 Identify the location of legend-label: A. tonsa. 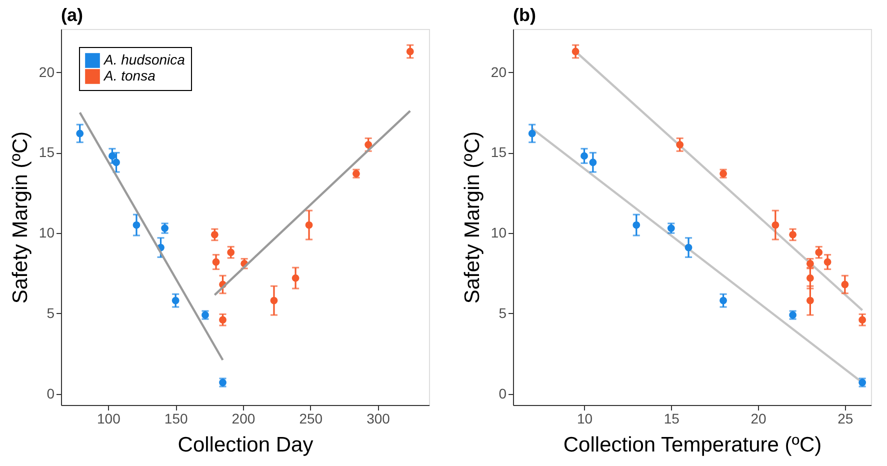
(129, 76).